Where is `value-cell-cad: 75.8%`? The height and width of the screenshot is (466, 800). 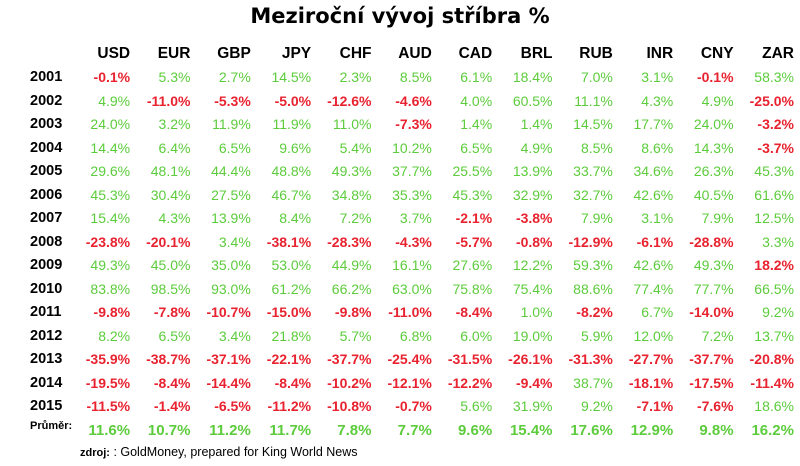 value-cell-cad: 75.8% is located at coordinates (472, 288).